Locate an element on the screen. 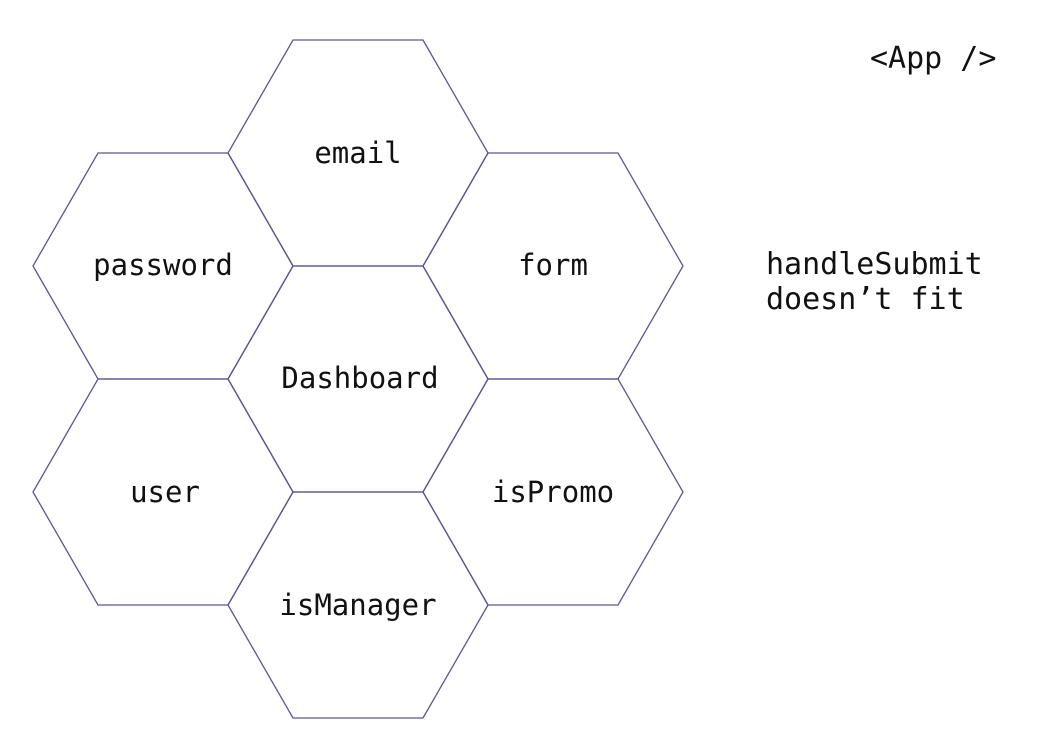 This screenshot has width=1048, height=754. hex-form: form is located at coordinates (553, 266).